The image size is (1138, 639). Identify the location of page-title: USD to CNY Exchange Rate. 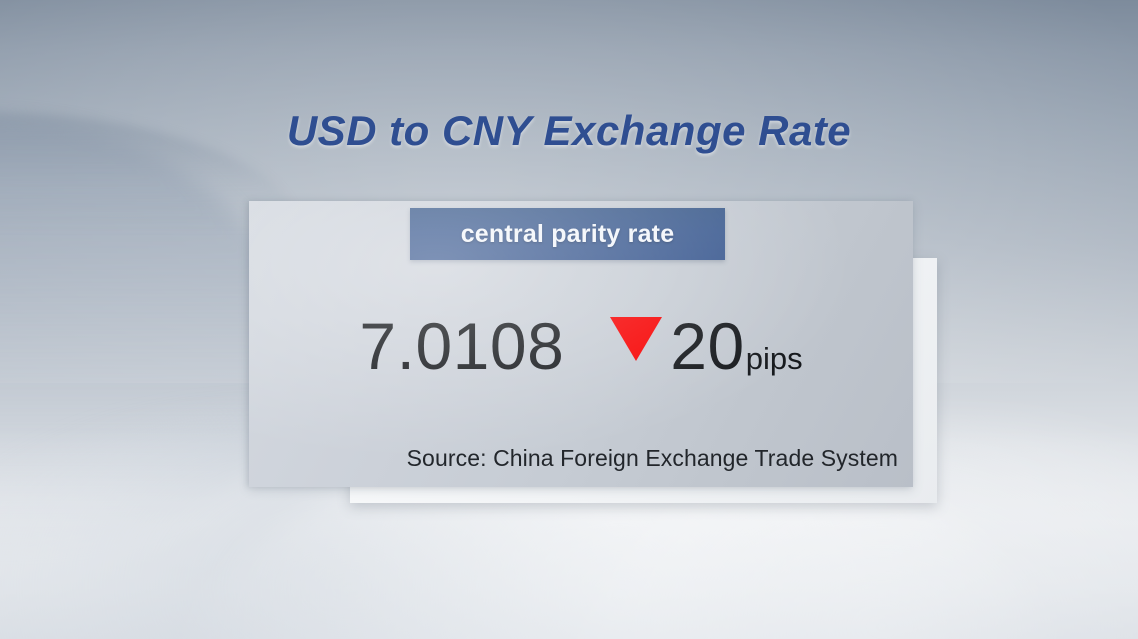
(569, 130).